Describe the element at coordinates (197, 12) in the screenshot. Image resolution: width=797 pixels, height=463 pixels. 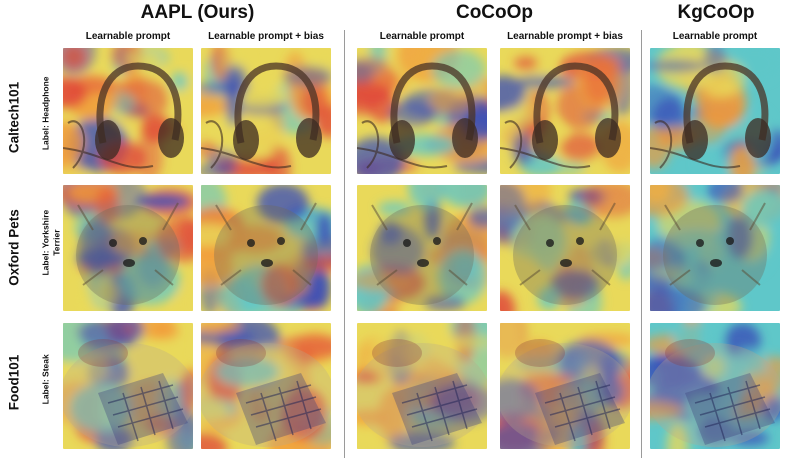
I see `method-title-aapl: AAPL (Ours)` at that location.